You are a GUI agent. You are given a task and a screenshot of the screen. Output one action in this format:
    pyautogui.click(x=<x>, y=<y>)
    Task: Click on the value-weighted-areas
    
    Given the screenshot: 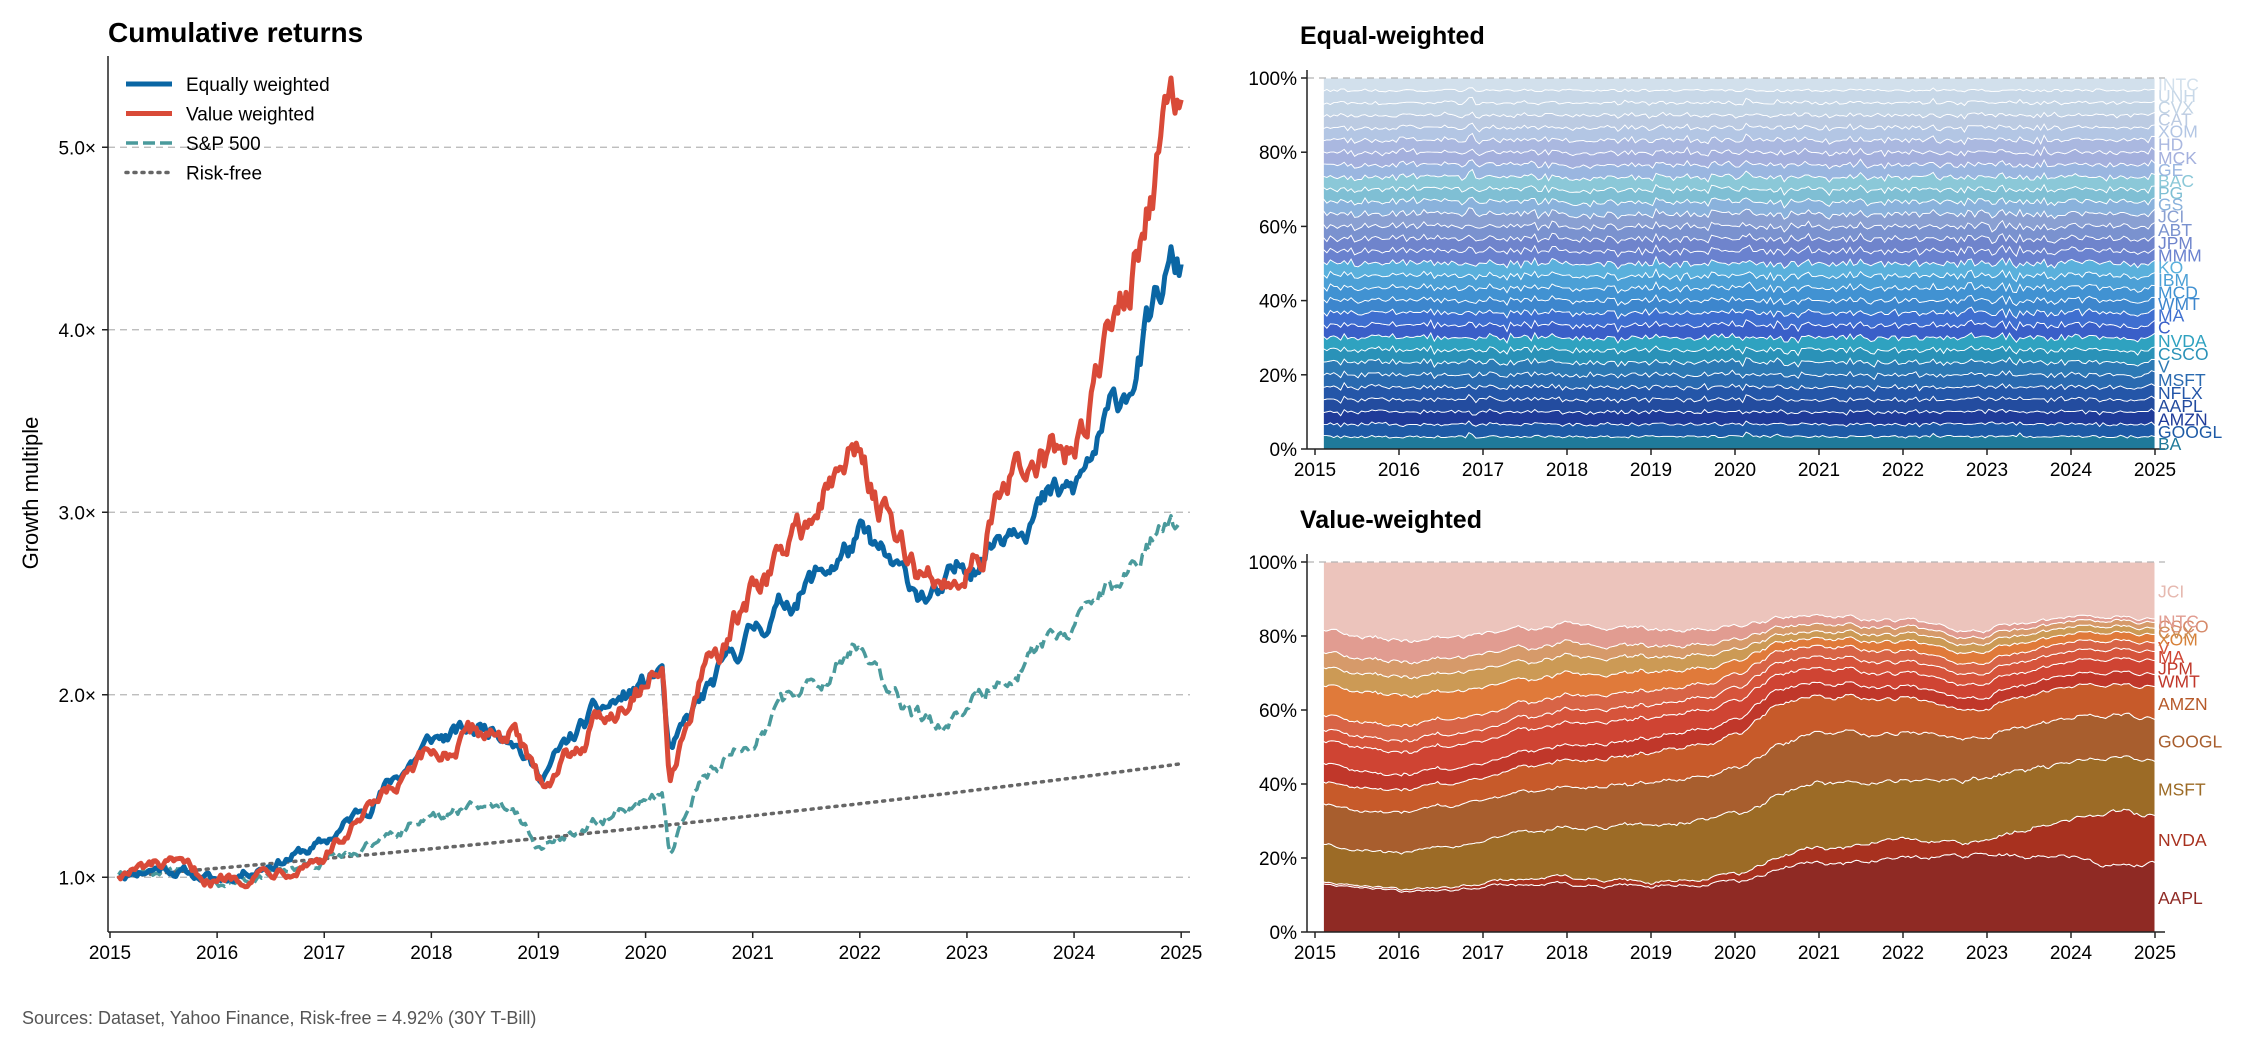 What is the action you would take?
    pyautogui.click(x=1739, y=747)
    